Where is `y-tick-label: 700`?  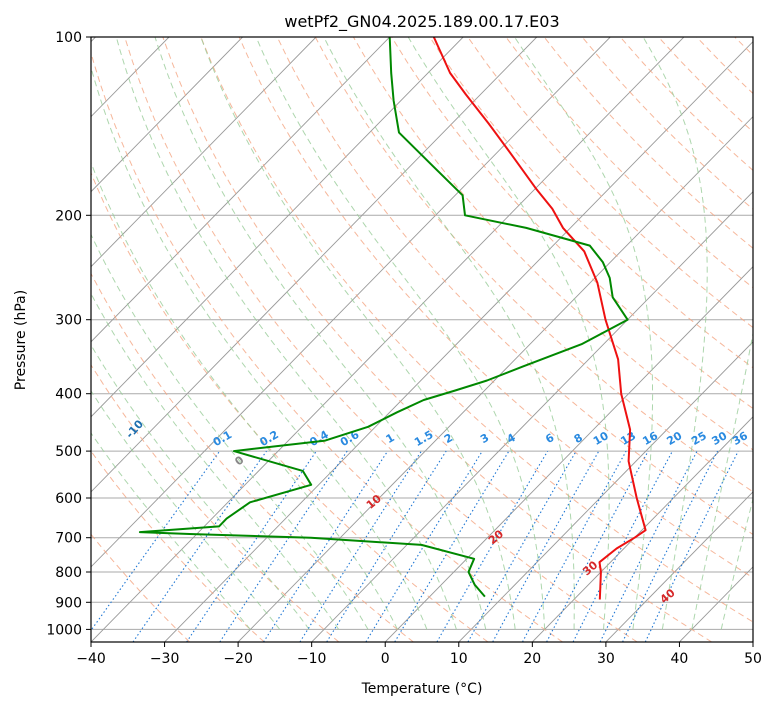 y-tick-label: 700 is located at coordinates (68, 539).